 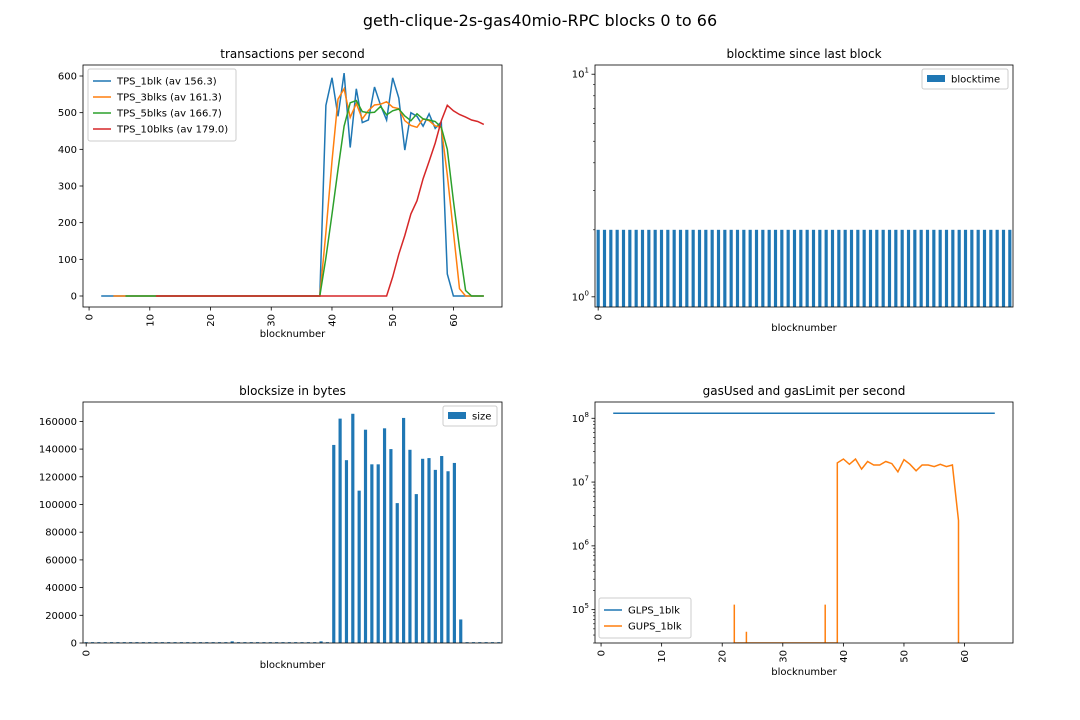 What do you see at coordinates (965, 656) in the screenshot?
I see `x-tick-label: 60` at bounding box center [965, 656].